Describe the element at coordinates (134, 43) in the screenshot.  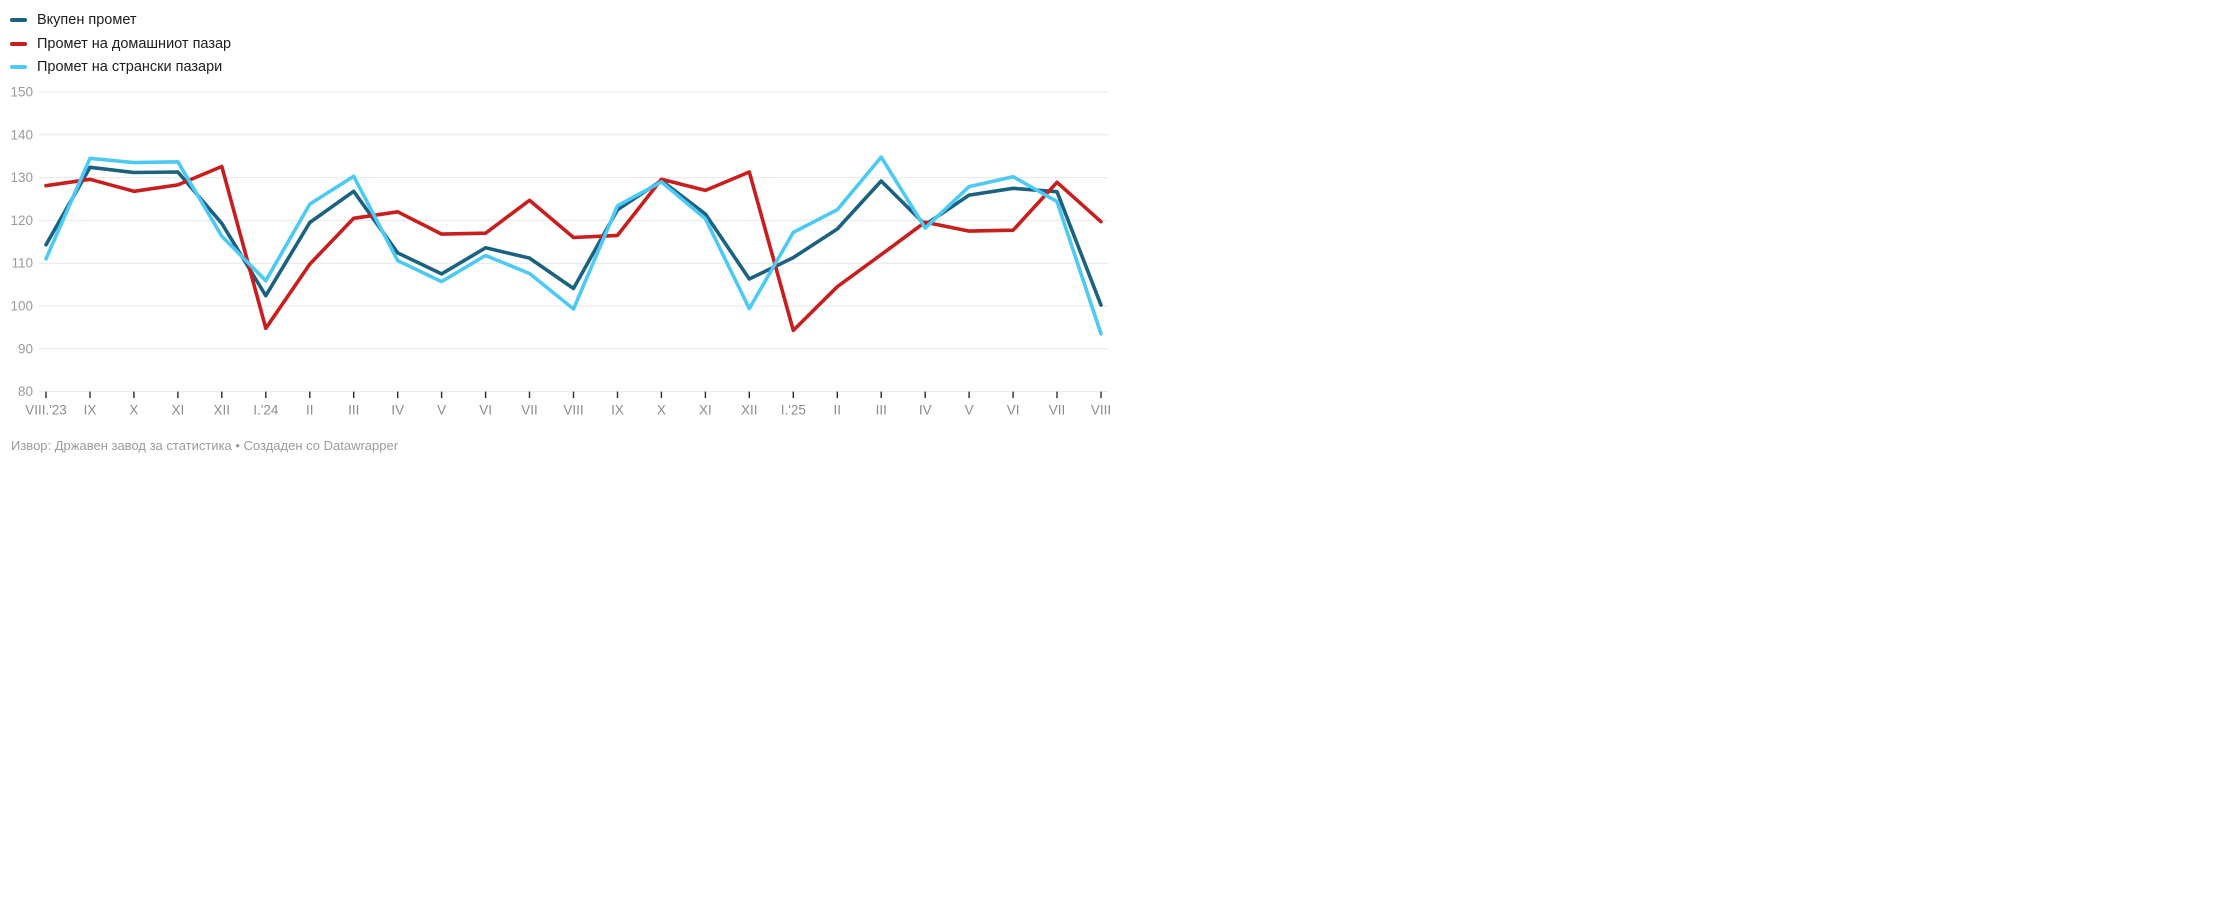
I see `legend-label: Промет на домашниот пазар` at that location.